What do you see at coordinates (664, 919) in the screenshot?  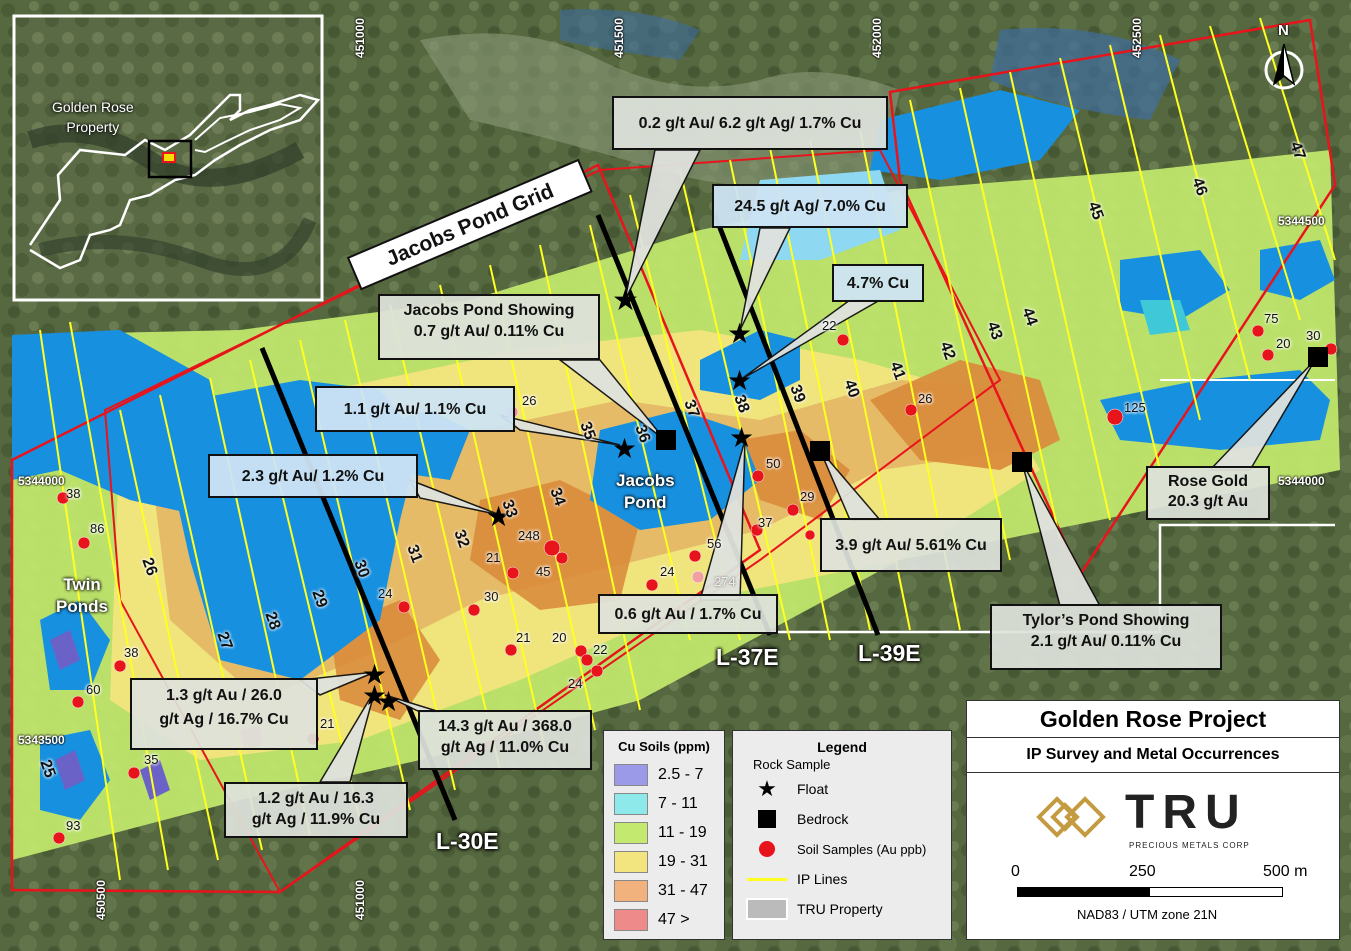 I see `cu-soils-legend-item: 47 >` at bounding box center [664, 919].